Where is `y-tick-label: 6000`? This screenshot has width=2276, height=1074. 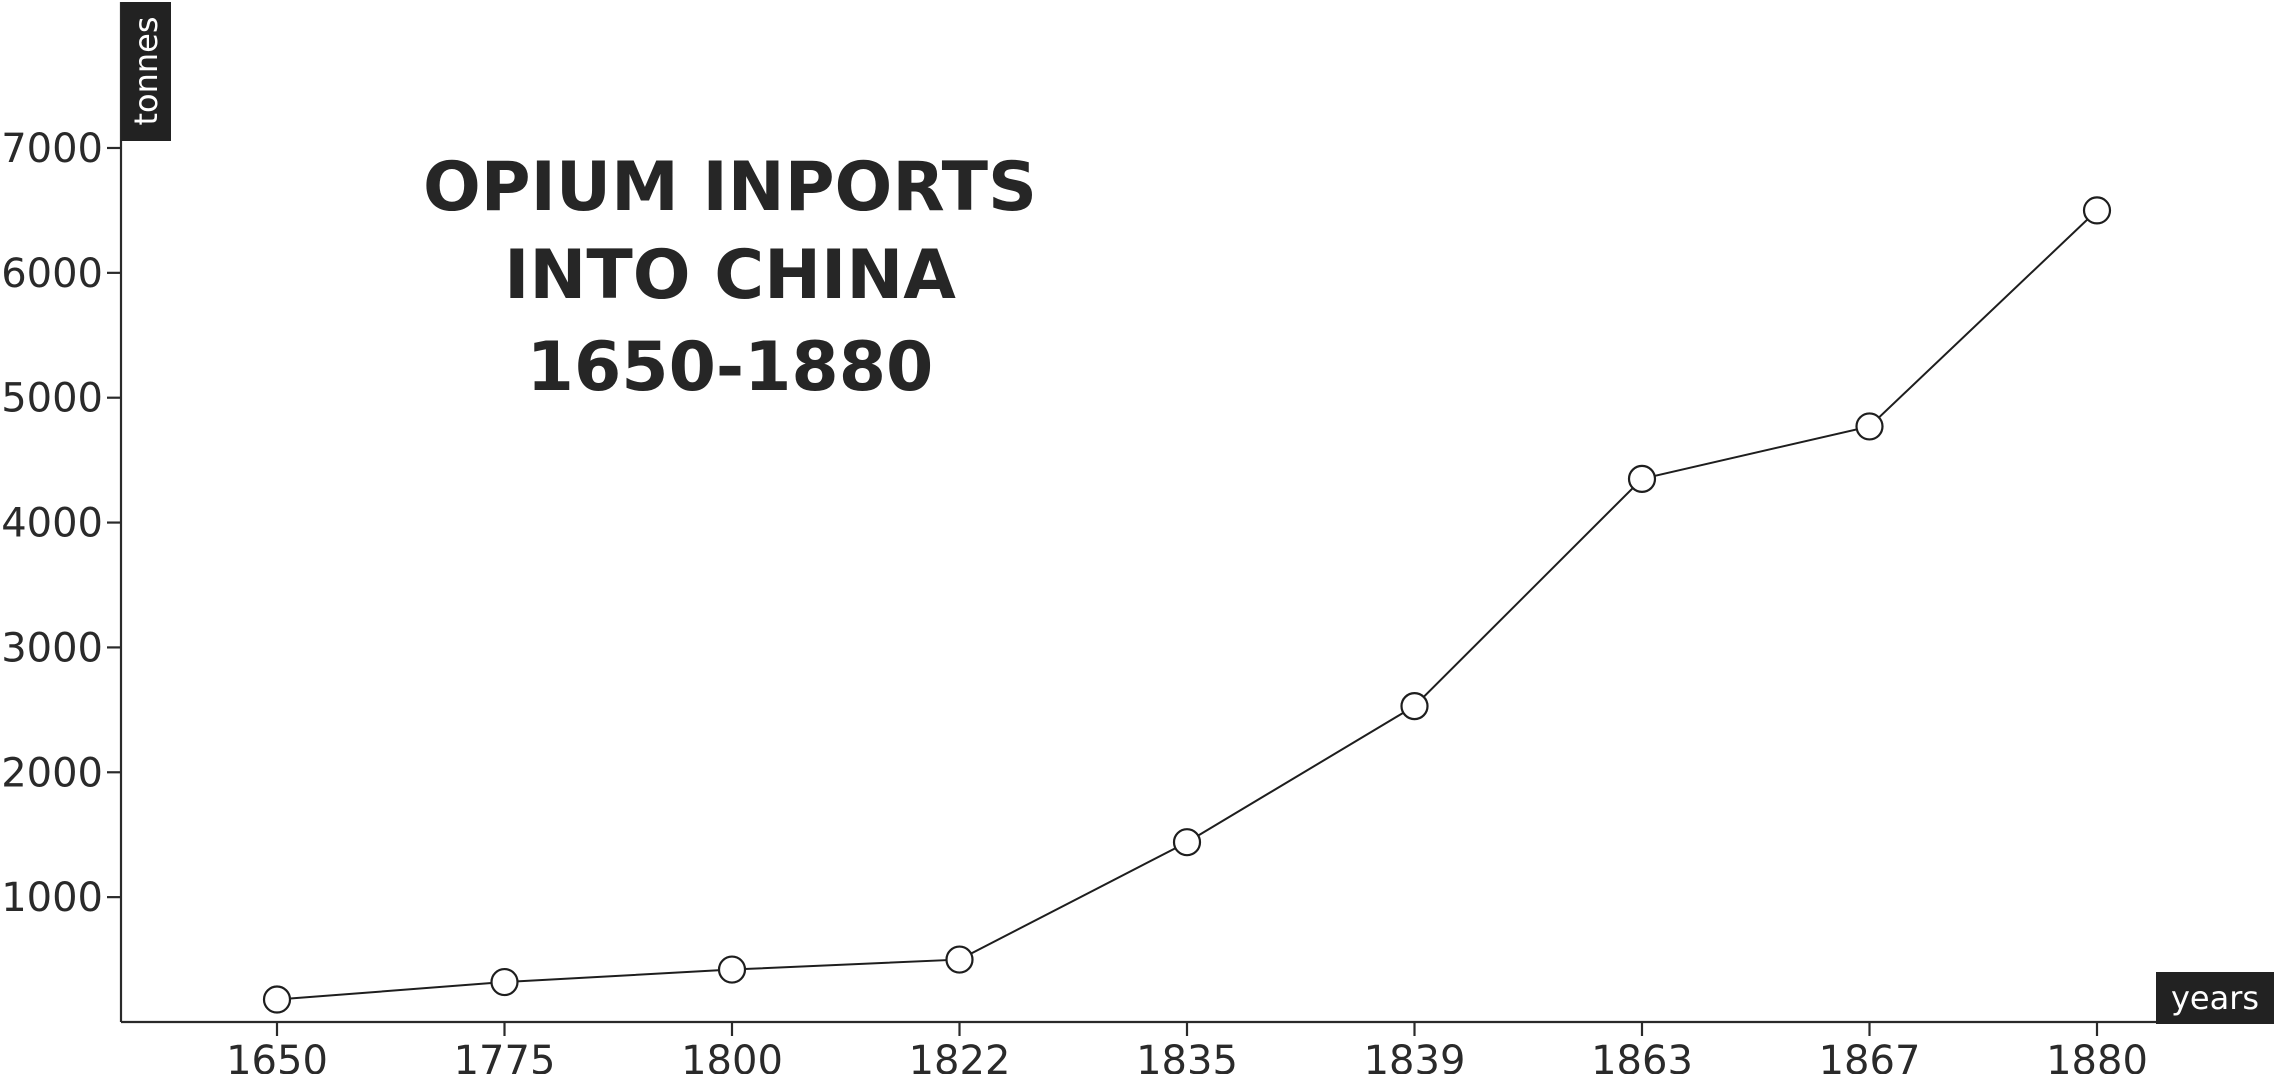
y-tick-label: 6000 is located at coordinates (52, 274).